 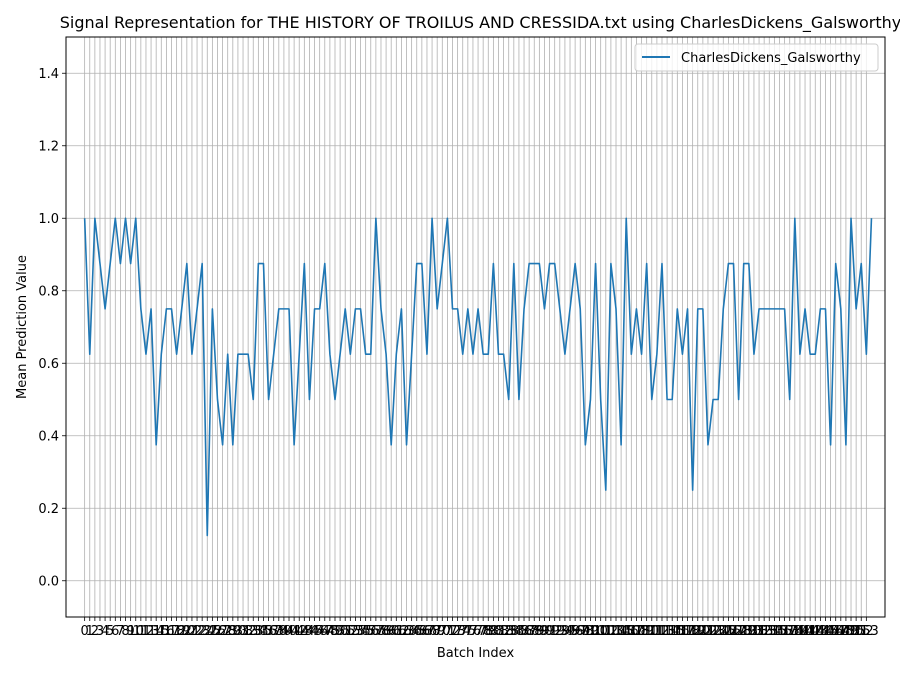 What do you see at coordinates (233, 631) in the screenshot?
I see `x-tick-label: 29` at bounding box center [233, 631].